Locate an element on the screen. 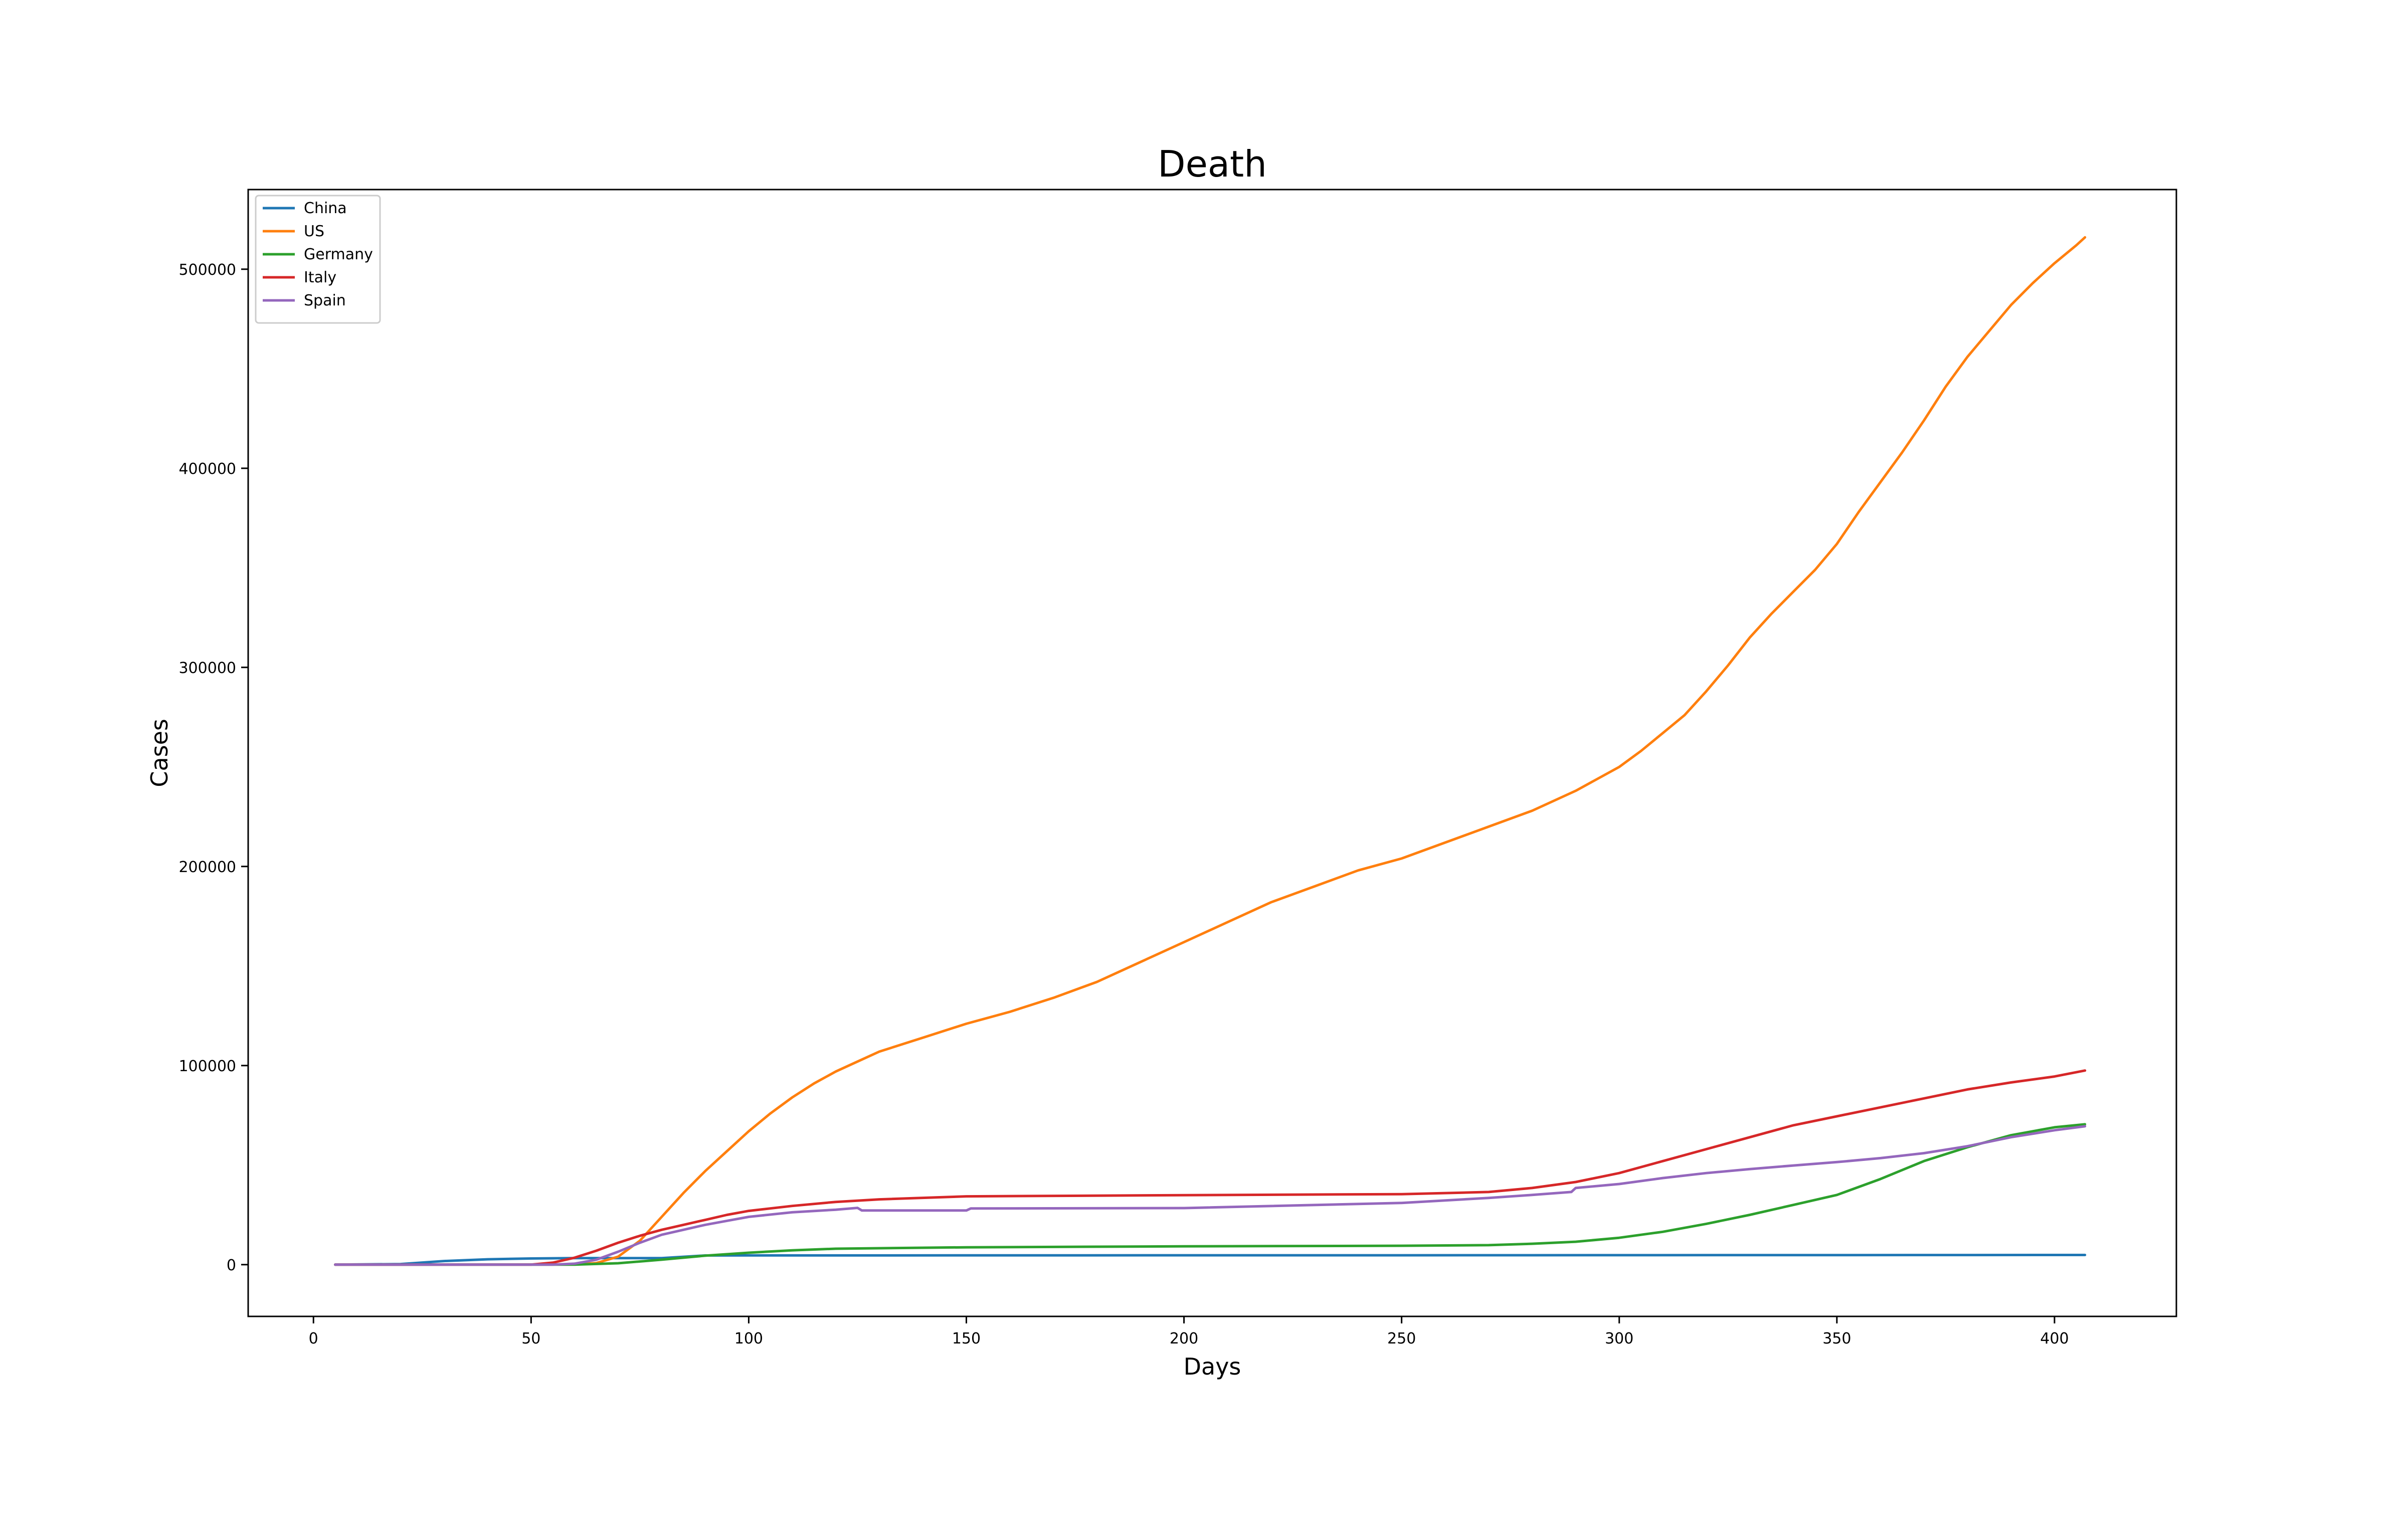  legend-box is located at coordinates (318, 259).